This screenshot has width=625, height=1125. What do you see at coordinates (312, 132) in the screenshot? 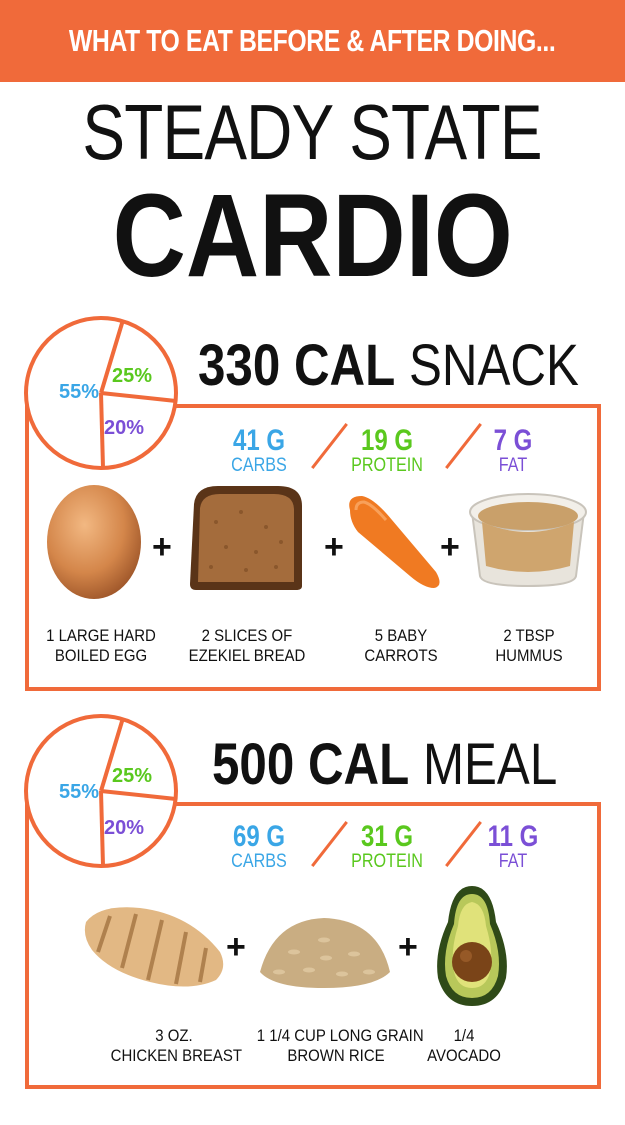
I see `title-line1: STEADY STATE` at bounding box center [312, 132].